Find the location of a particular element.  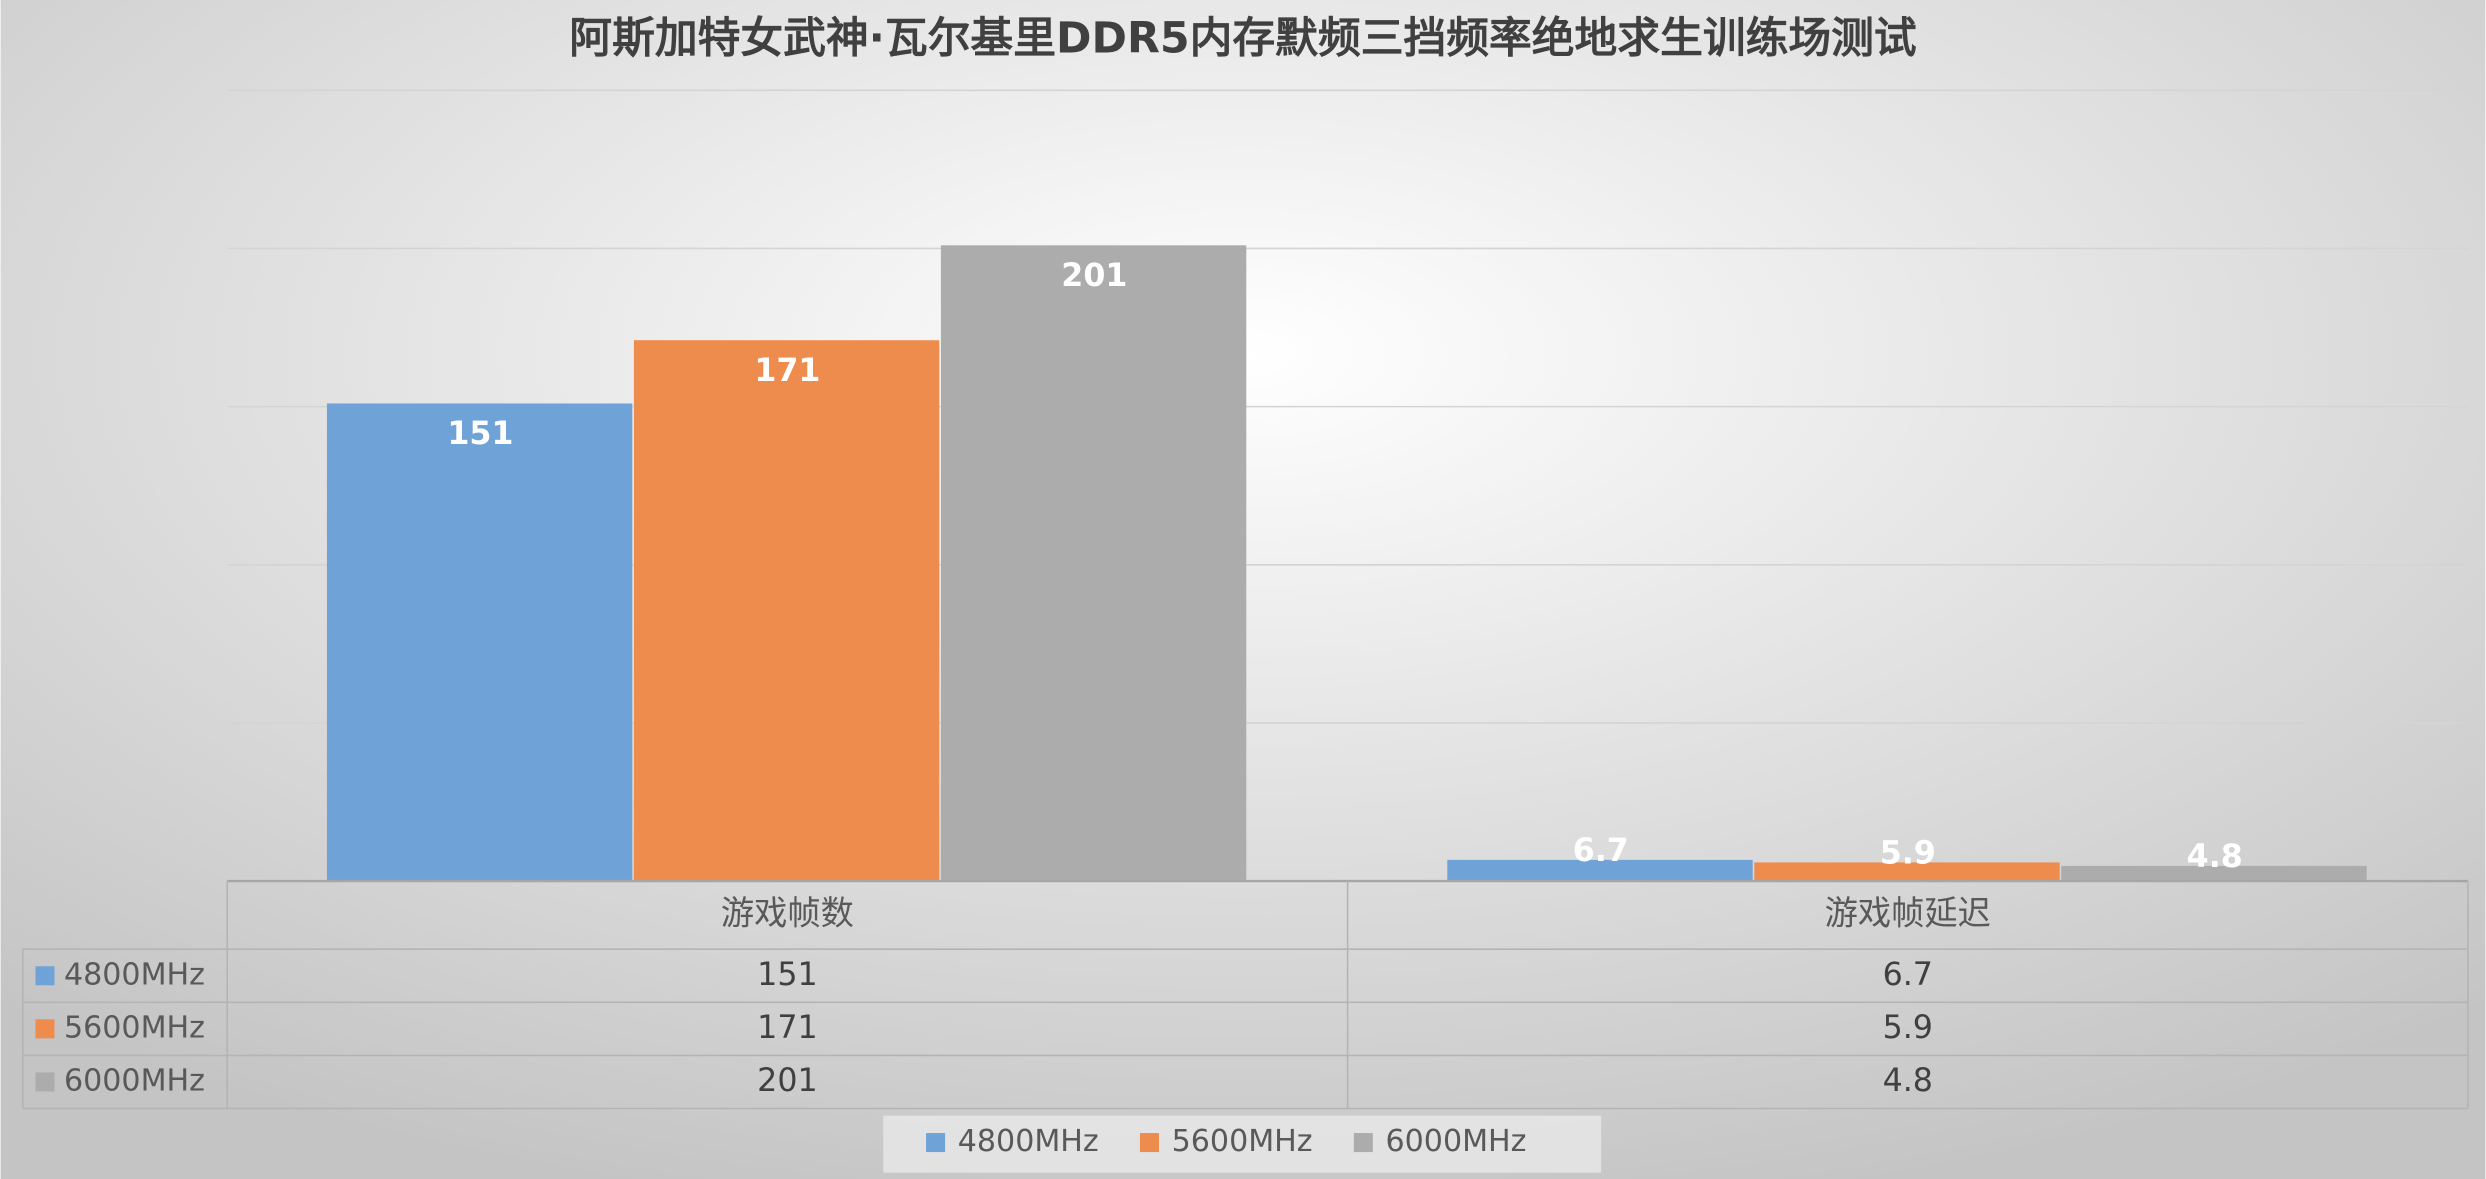

table-cell: 201 is located at coordinates (787, 1081).